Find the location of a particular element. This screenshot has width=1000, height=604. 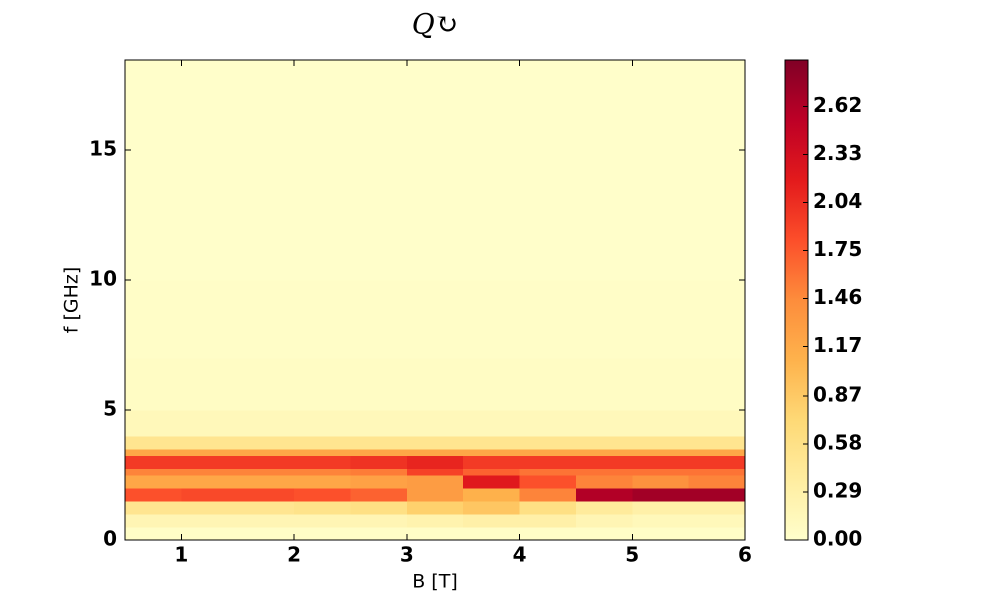

colorbar-tick-label: 1.17 is located at coordinates (837, 345).